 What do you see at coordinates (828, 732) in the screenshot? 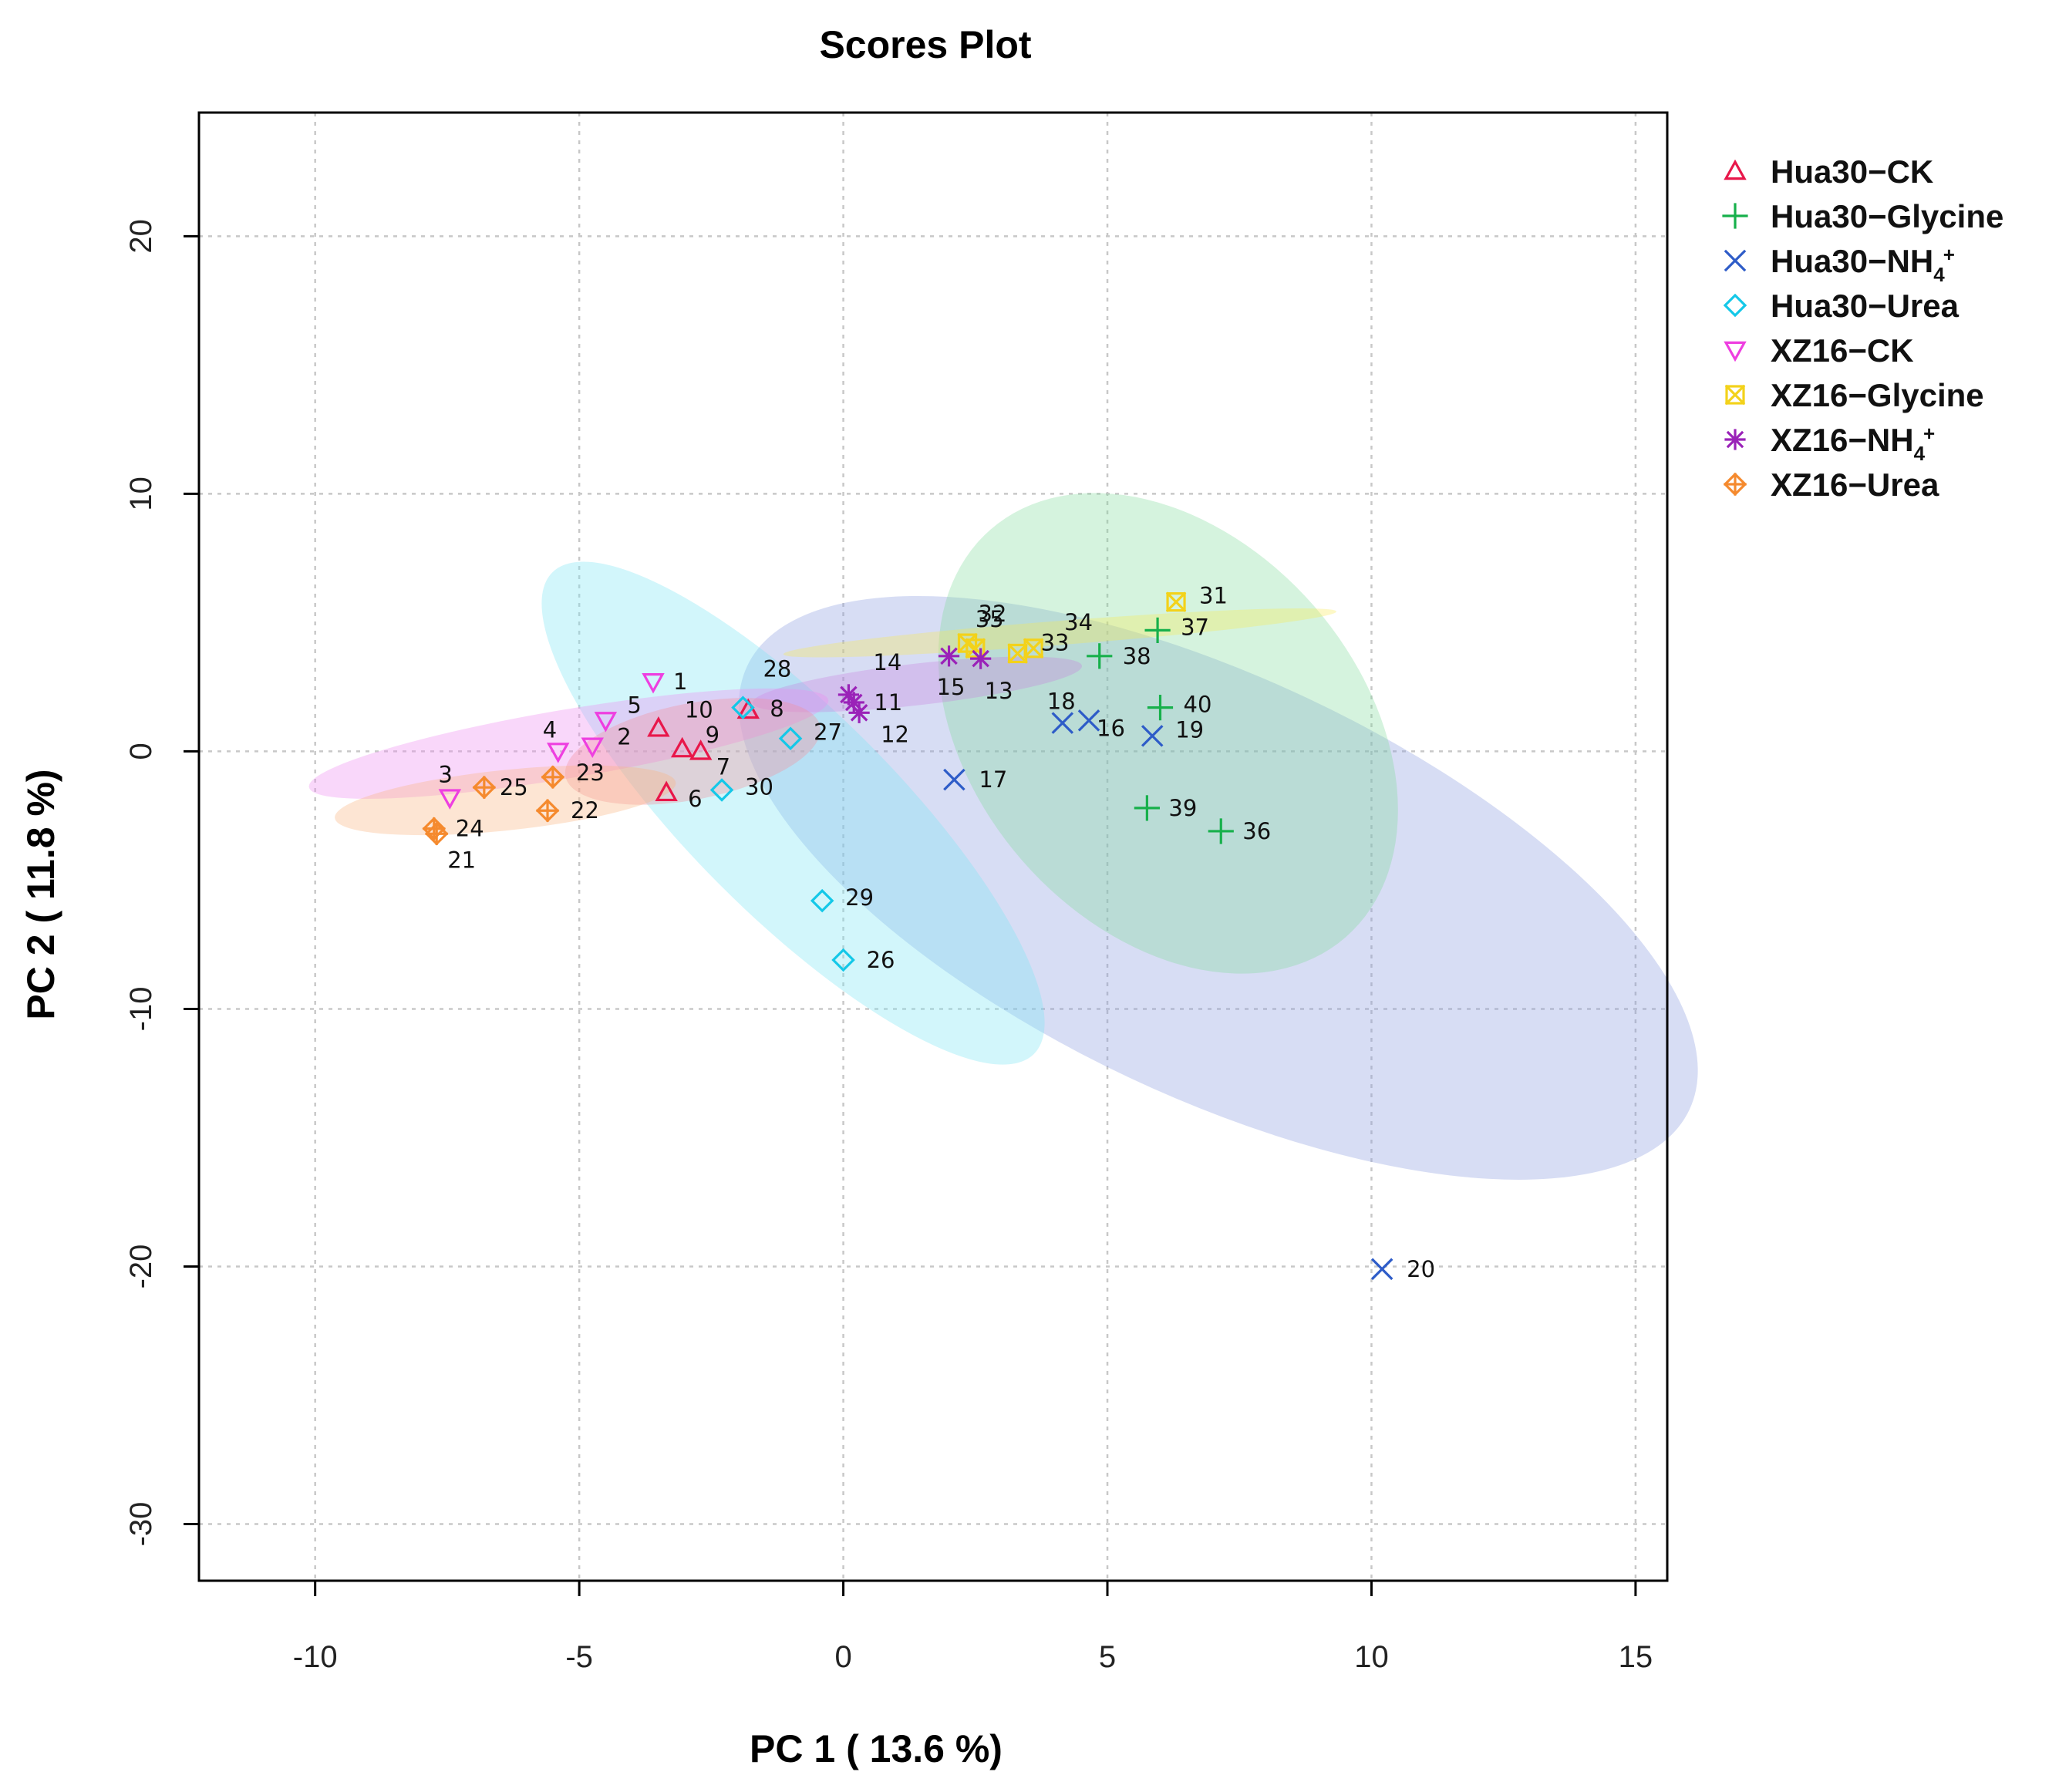
I see `point-label-27: 27` at bounding box center [828, 732].